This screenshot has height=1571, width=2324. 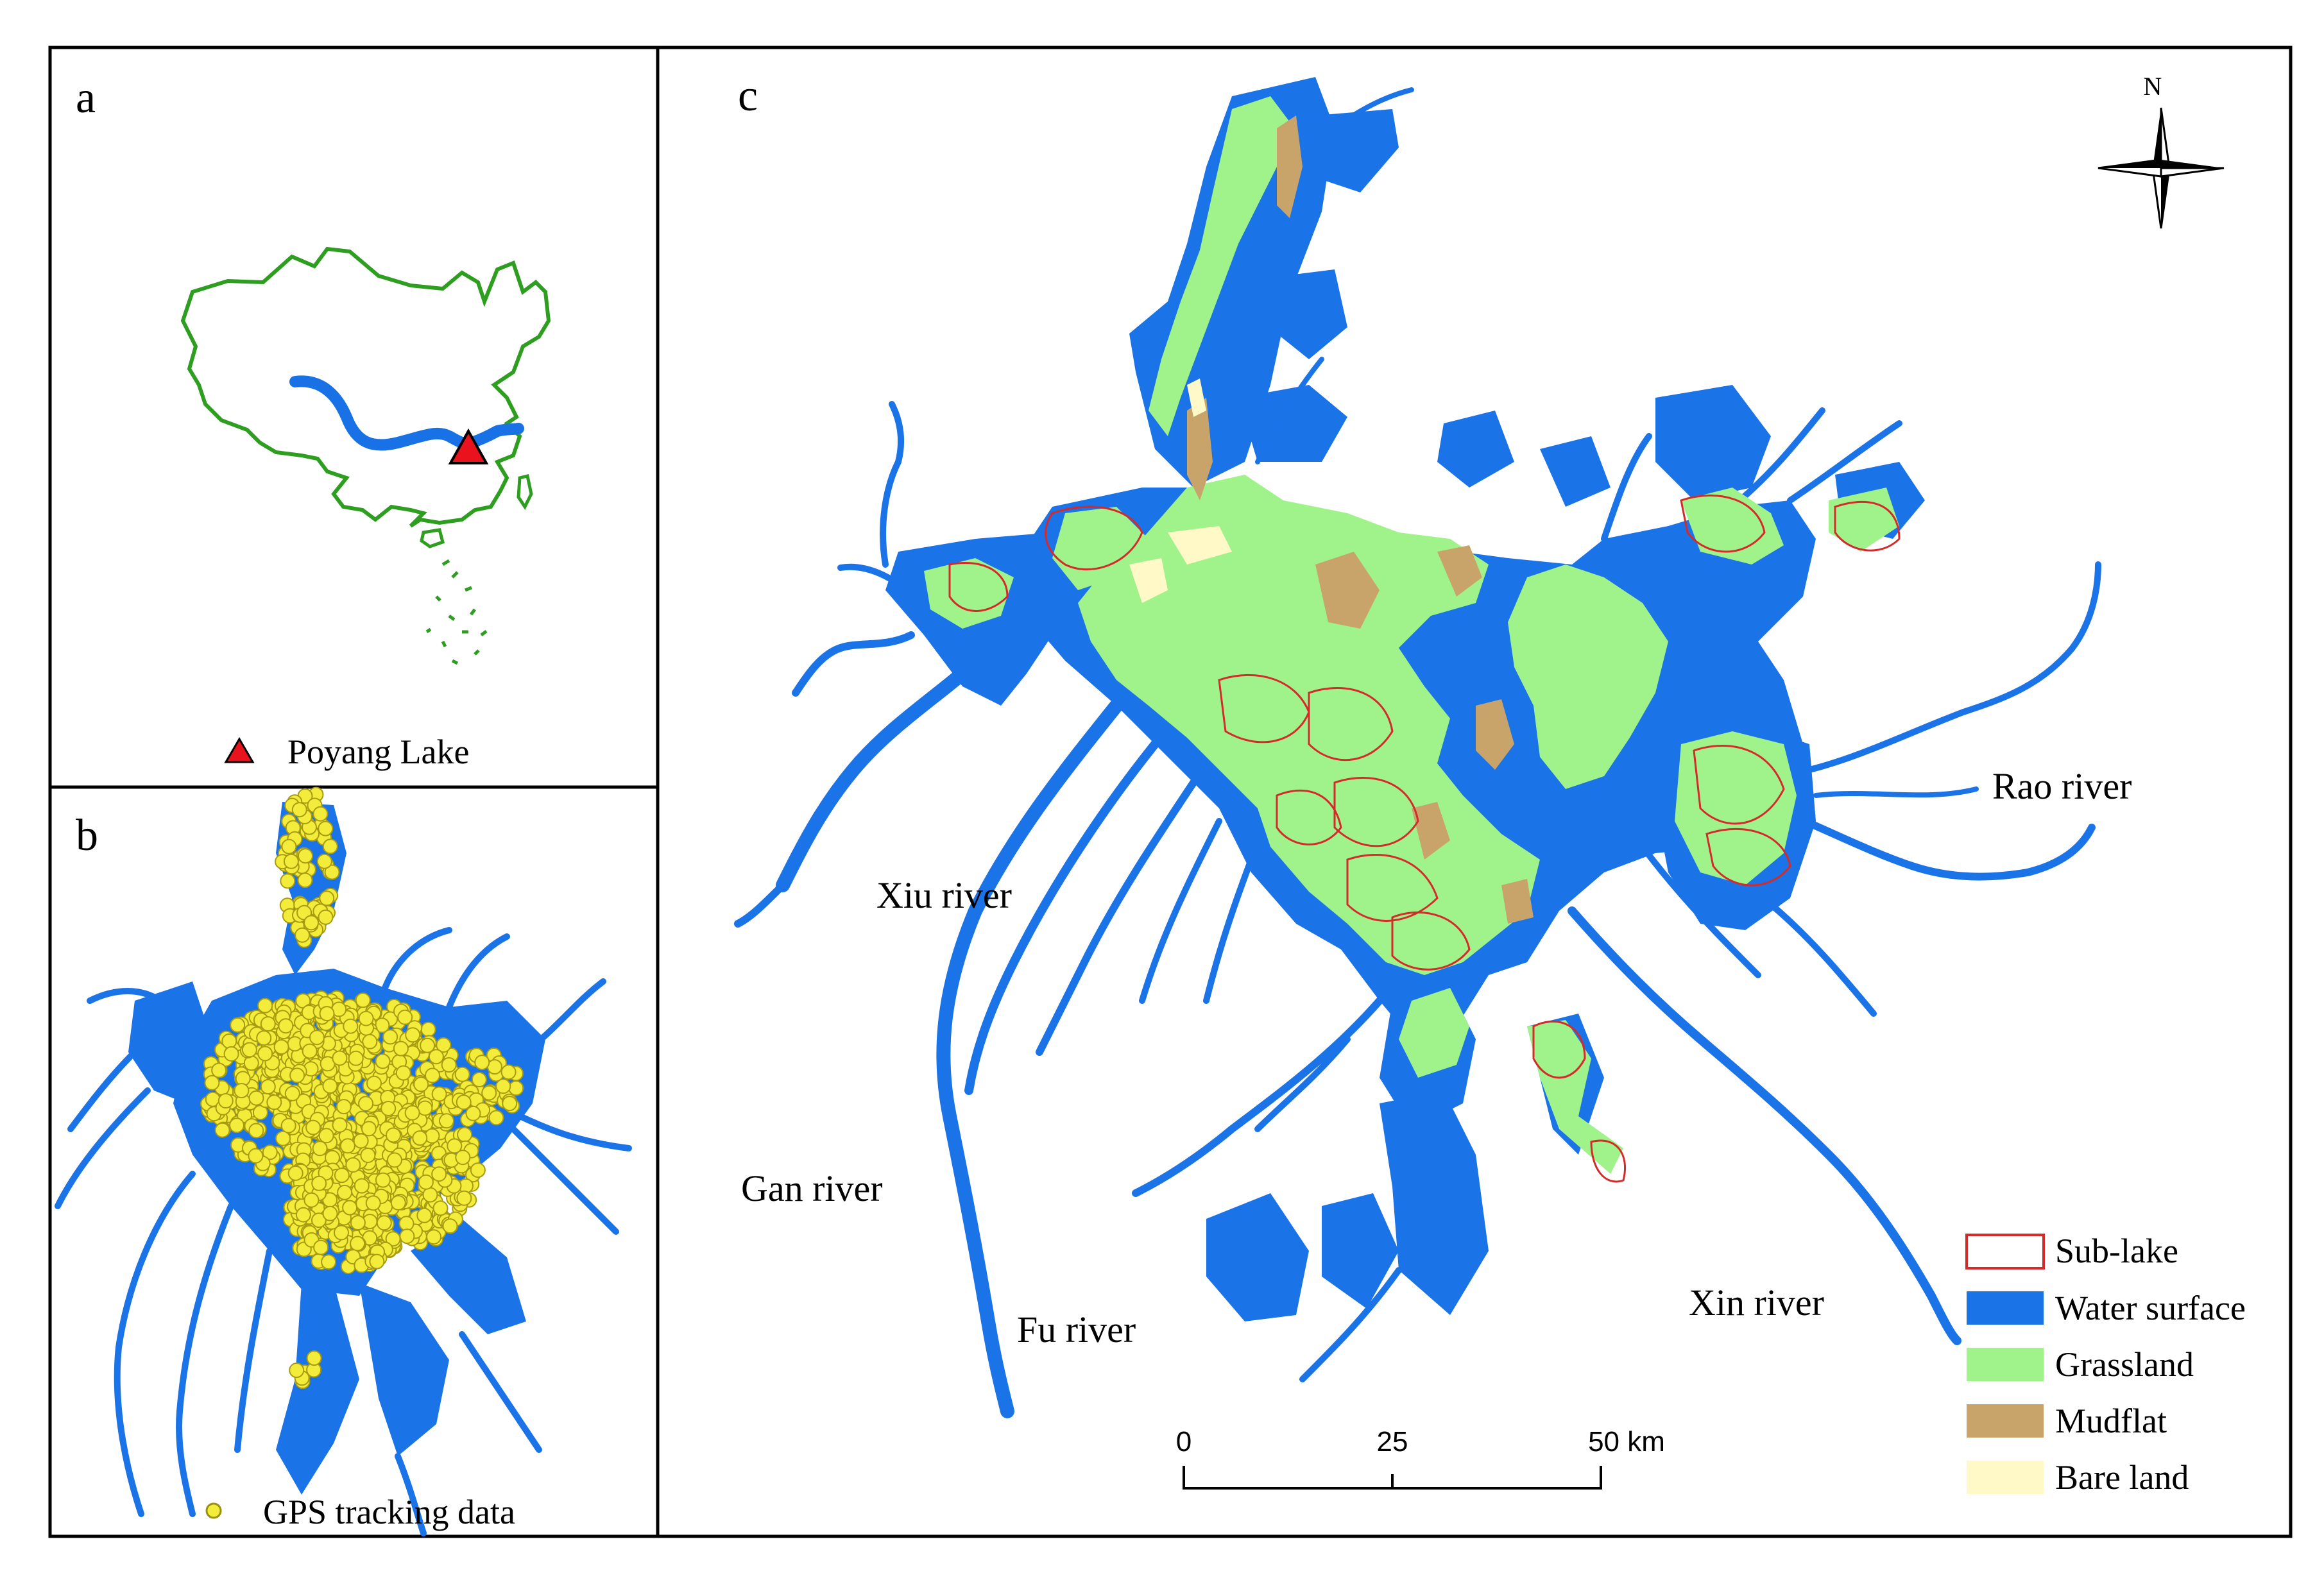 What do you see at coordinates (1392, 1441) in the screenshot?
I see `scale-tick-25: 25` at bounding box center [1392, 1441].